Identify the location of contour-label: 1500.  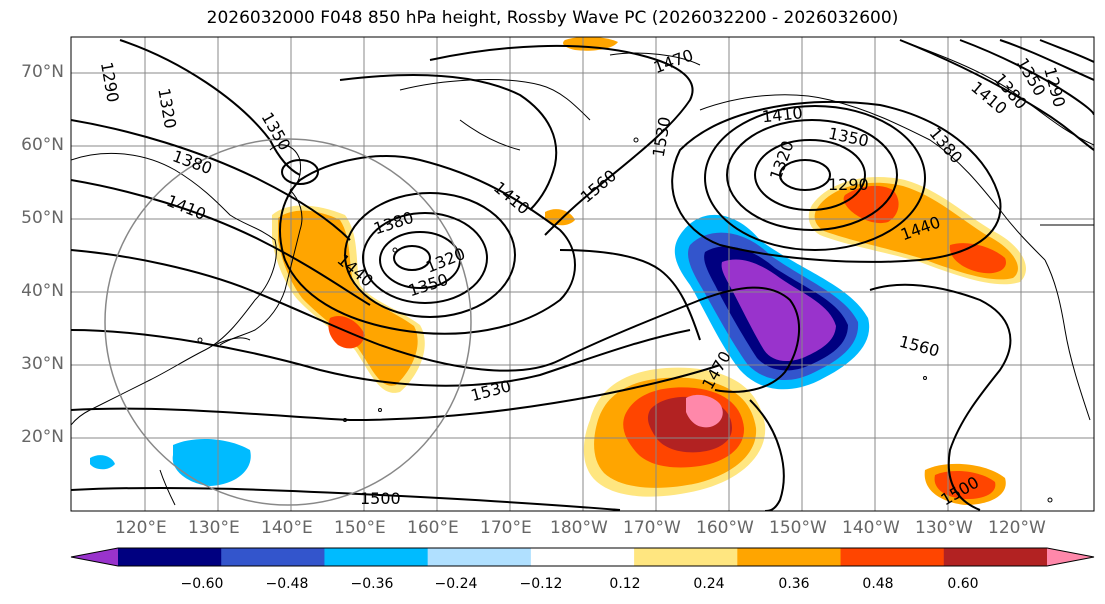
(380, 498).